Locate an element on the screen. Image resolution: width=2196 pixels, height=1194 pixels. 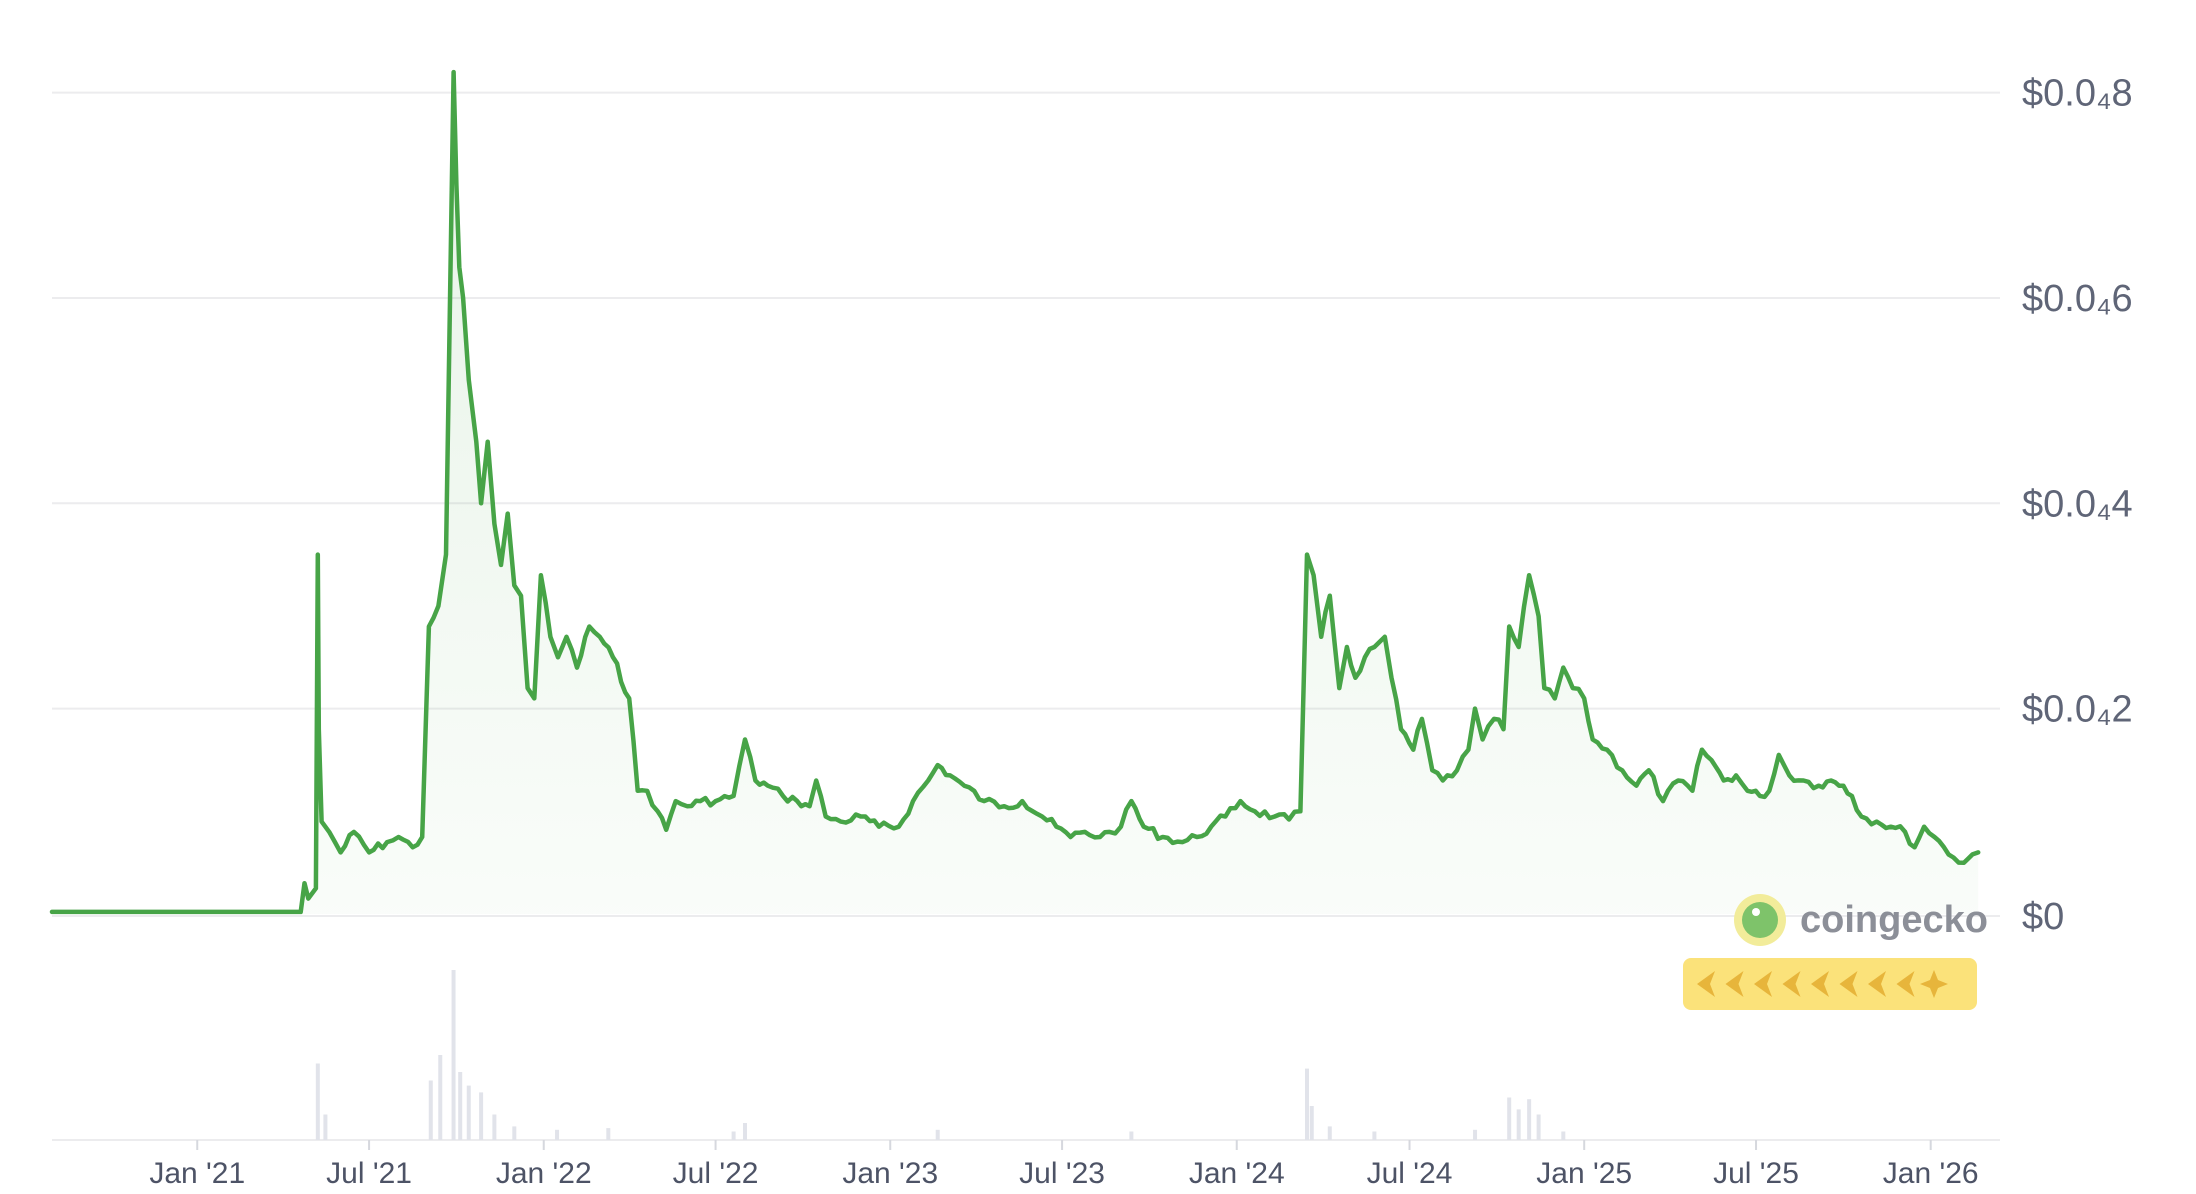
x-tick-label: Jan '22 is located at coordinates (544, 1173).